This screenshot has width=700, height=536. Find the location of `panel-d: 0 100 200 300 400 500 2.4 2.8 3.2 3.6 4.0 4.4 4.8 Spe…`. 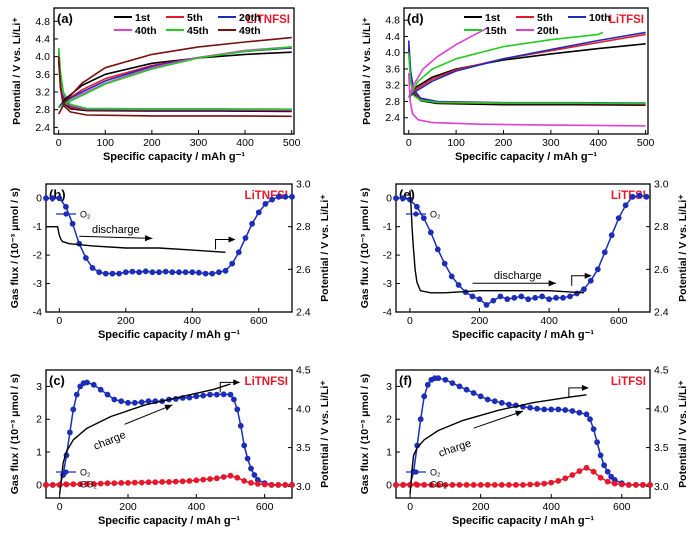

panel-d: 0 100 200 300 400 500 2.4 2.8 3.2 3.6 4.0 4.4 4.8 Spe… is located at coordinates (508, 85).